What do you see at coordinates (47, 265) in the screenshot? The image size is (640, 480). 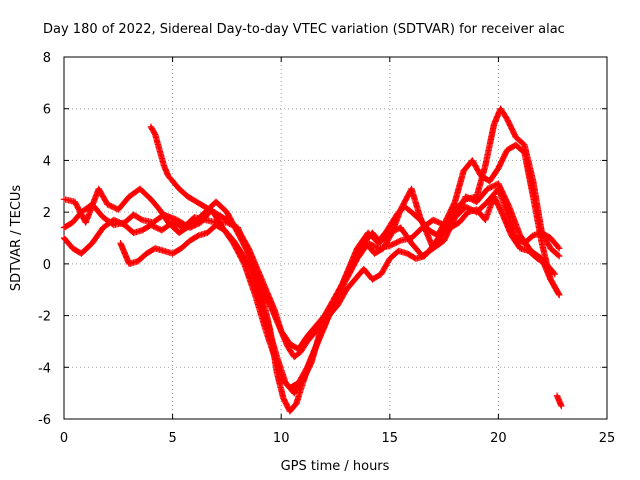 I see `y-tick-label: 0` at bounding box center [47, 265].